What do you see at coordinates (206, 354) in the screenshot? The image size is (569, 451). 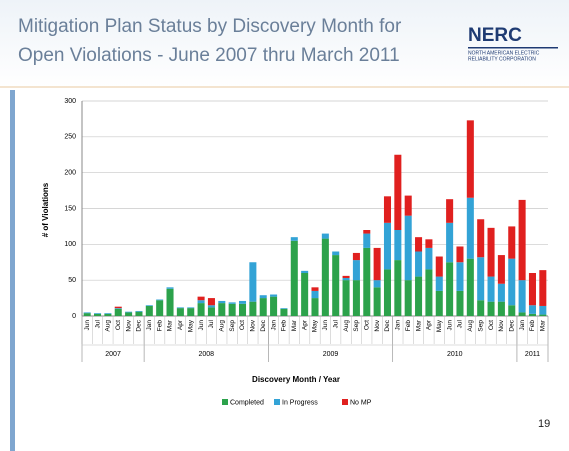 I see `year-label: 2008` at bounding box center [206, 354].